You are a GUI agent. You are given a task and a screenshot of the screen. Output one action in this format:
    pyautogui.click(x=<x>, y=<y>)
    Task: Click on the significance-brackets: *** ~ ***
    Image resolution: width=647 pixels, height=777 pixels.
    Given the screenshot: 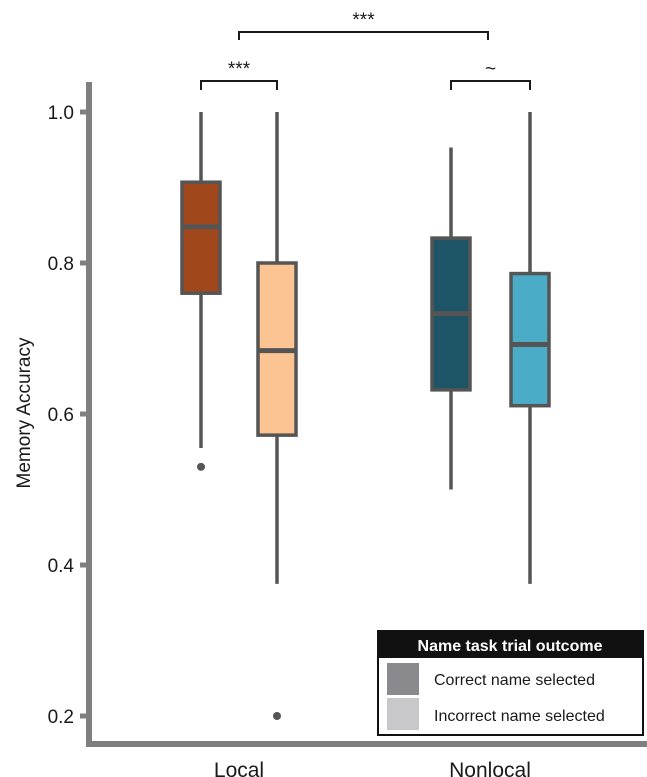 What is the action you would take?
    pyautogui.click(x=365, y=50)
    